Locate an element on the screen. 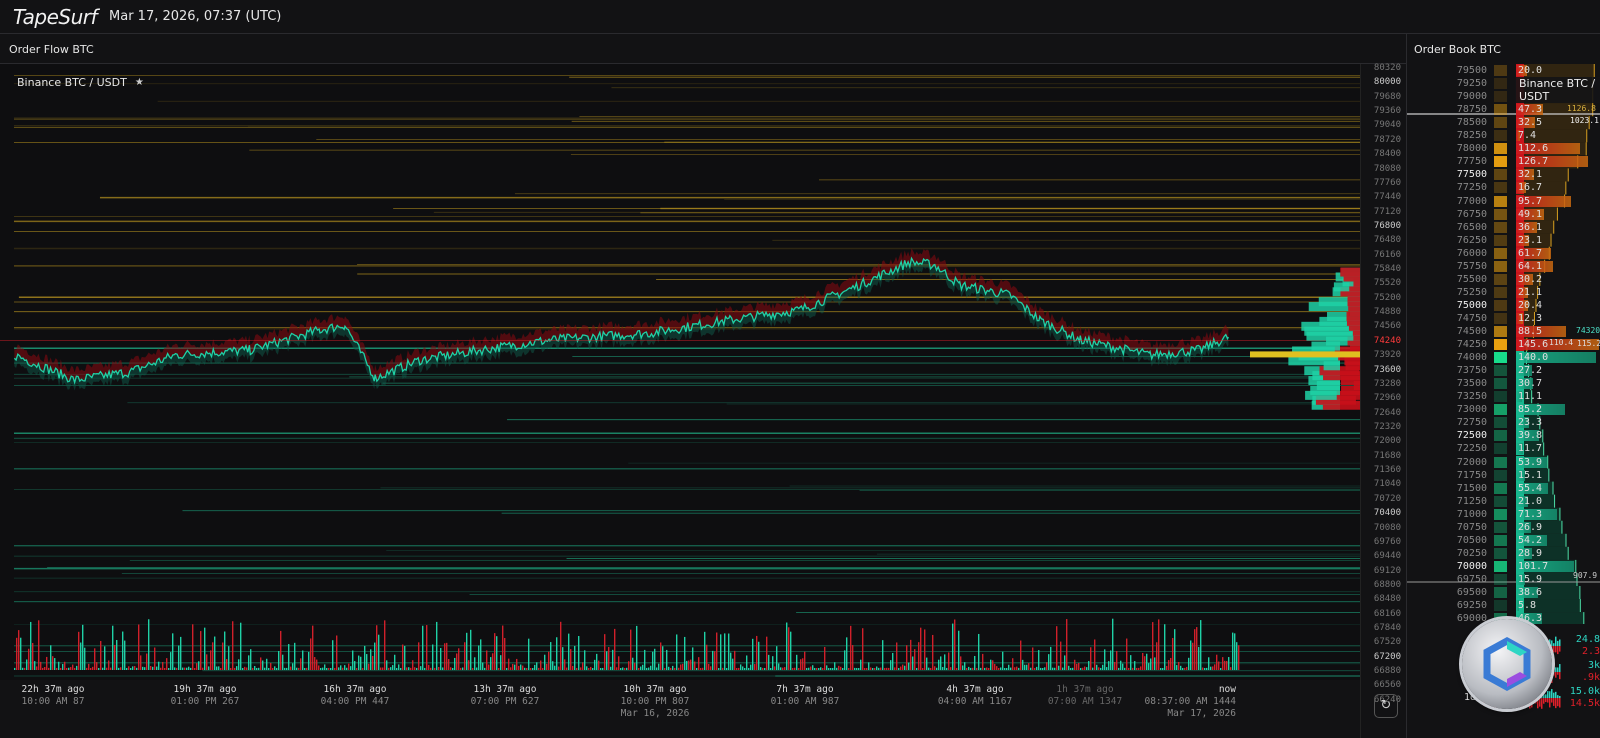 This screenshot has height=738, width=1600. ask-row: 78500 32.5 is located at coordinates (1503, 123).